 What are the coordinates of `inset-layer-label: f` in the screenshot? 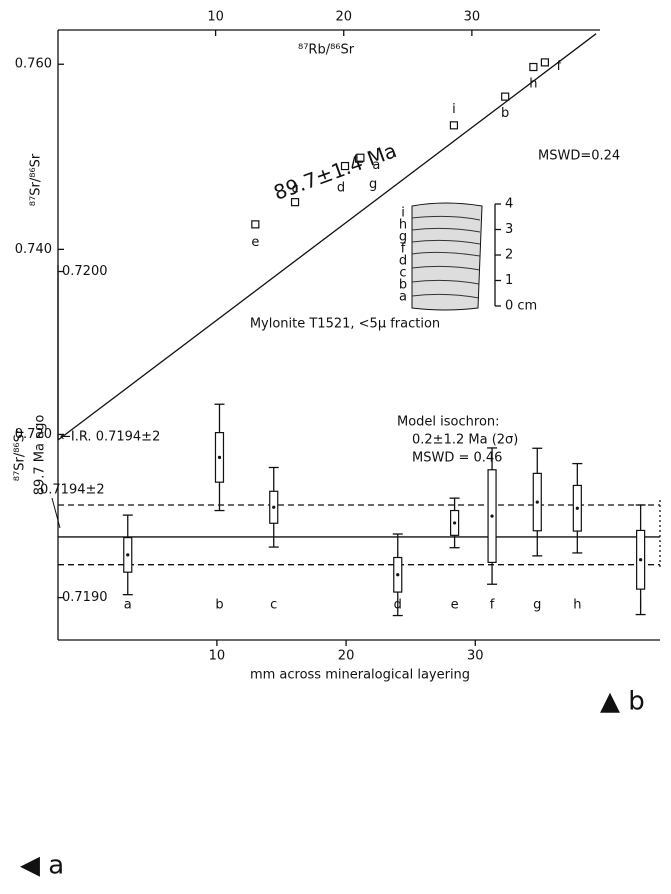 It's located at (403, 249).